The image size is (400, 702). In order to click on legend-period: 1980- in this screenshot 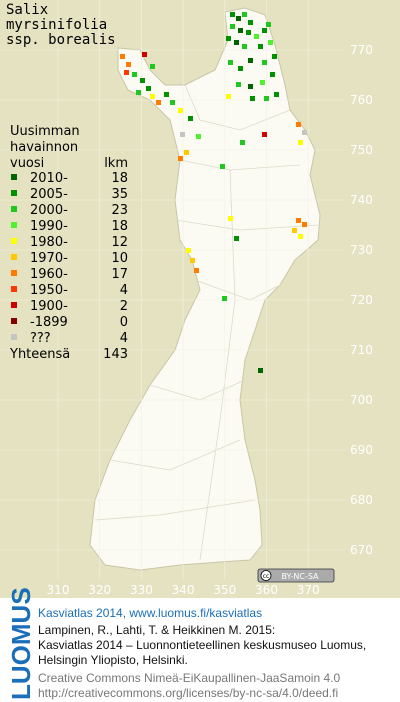, I will do `click(49, 242)`.